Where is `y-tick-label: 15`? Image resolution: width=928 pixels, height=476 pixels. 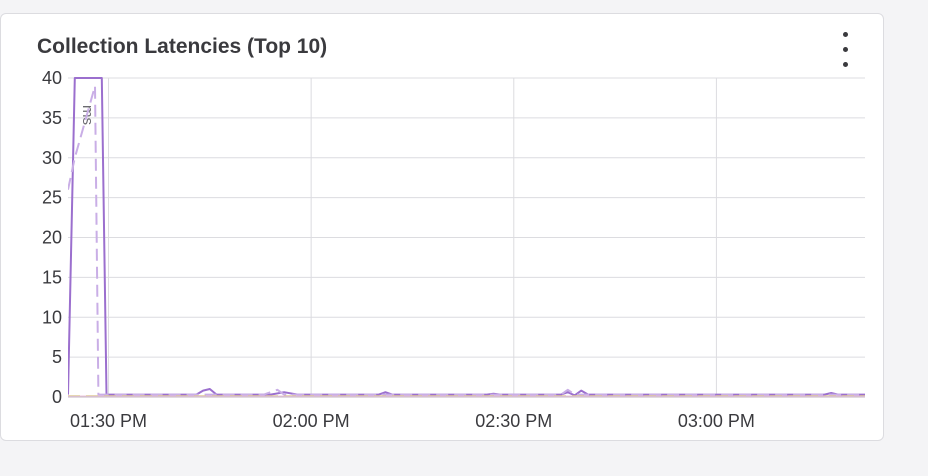
y-tick-label: 15 is located at coordinates (52, 277).